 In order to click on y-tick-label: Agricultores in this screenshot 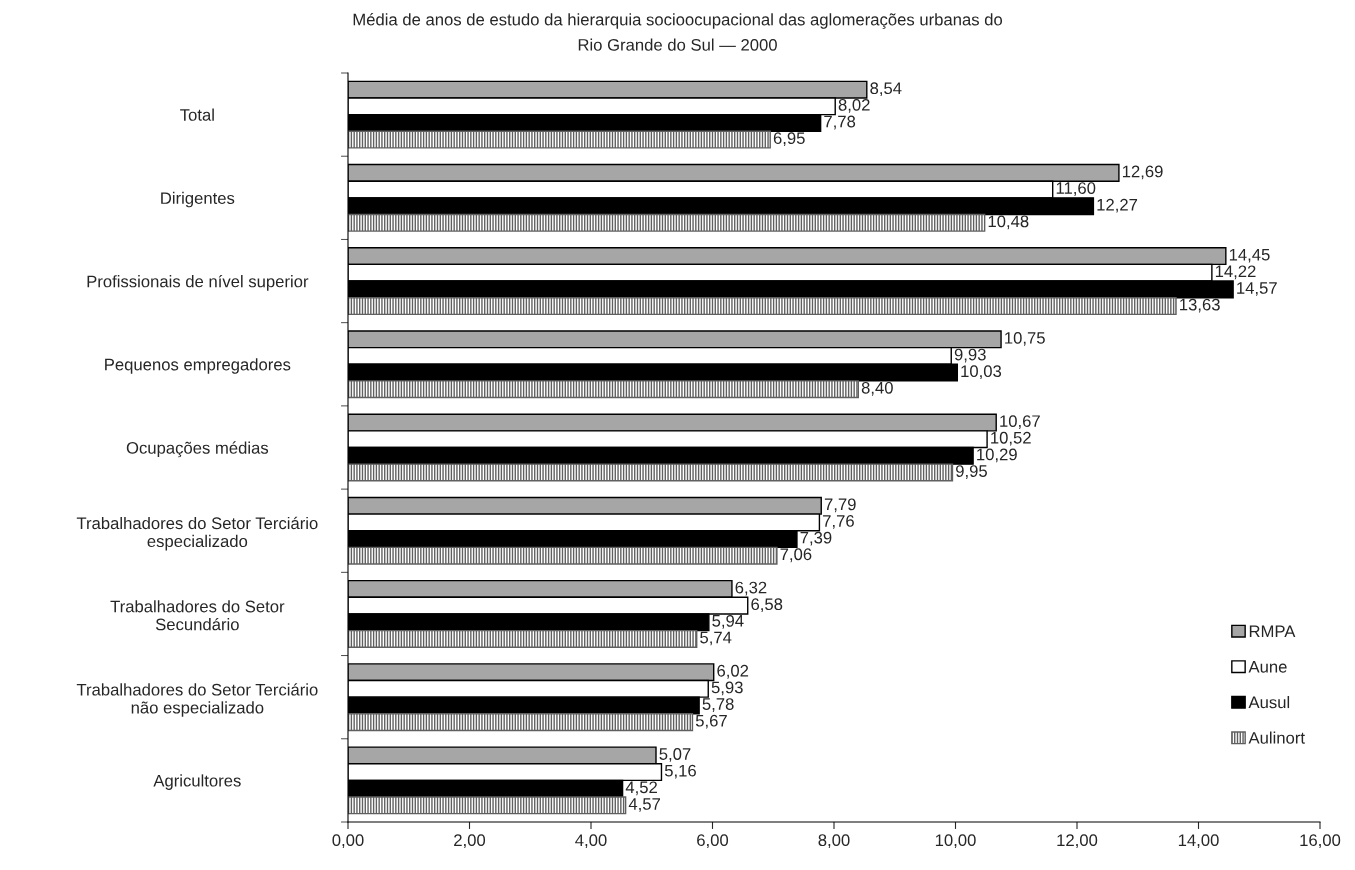, I will do `click(197, 782)`.